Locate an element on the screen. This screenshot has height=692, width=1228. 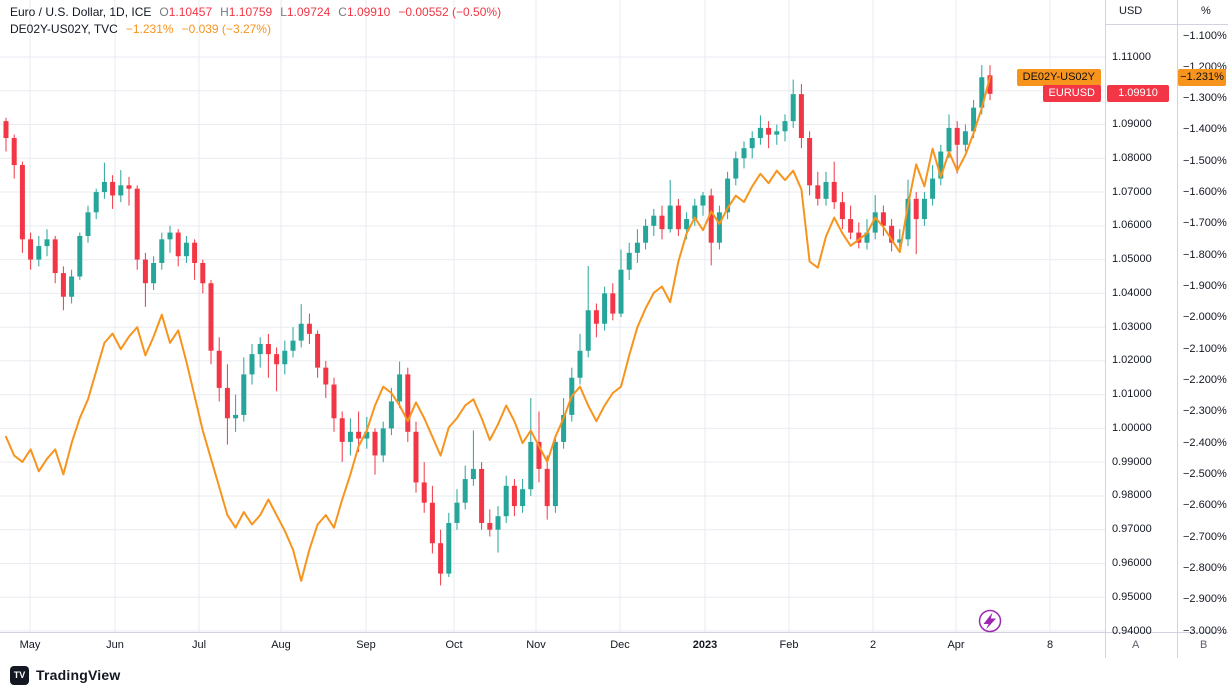
price-tick-label: 0.98000 is located at coordinates (1132, 495).